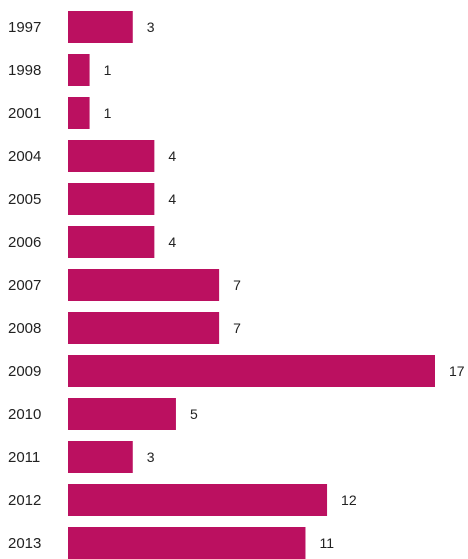 This screenshot has width=468, height=559. What do you see at coordinates (100, 27) in the screenshot?
I see `bar-1997` at bounding box center [100, 27].